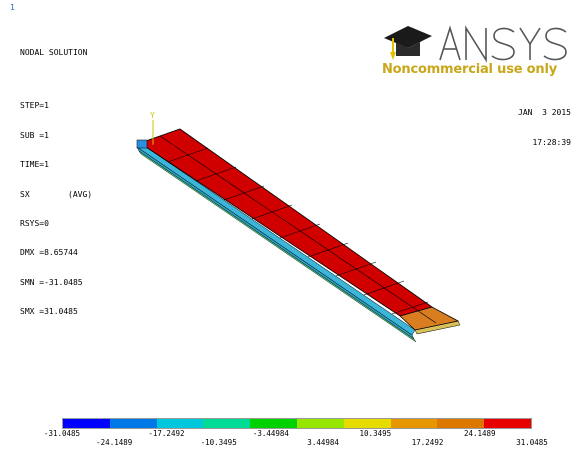 The width and height of the screenshot is (582, 450). Describe the element at coordinates (34, 165) in the screenshot. I see `info-key: TIME=1` at that location.